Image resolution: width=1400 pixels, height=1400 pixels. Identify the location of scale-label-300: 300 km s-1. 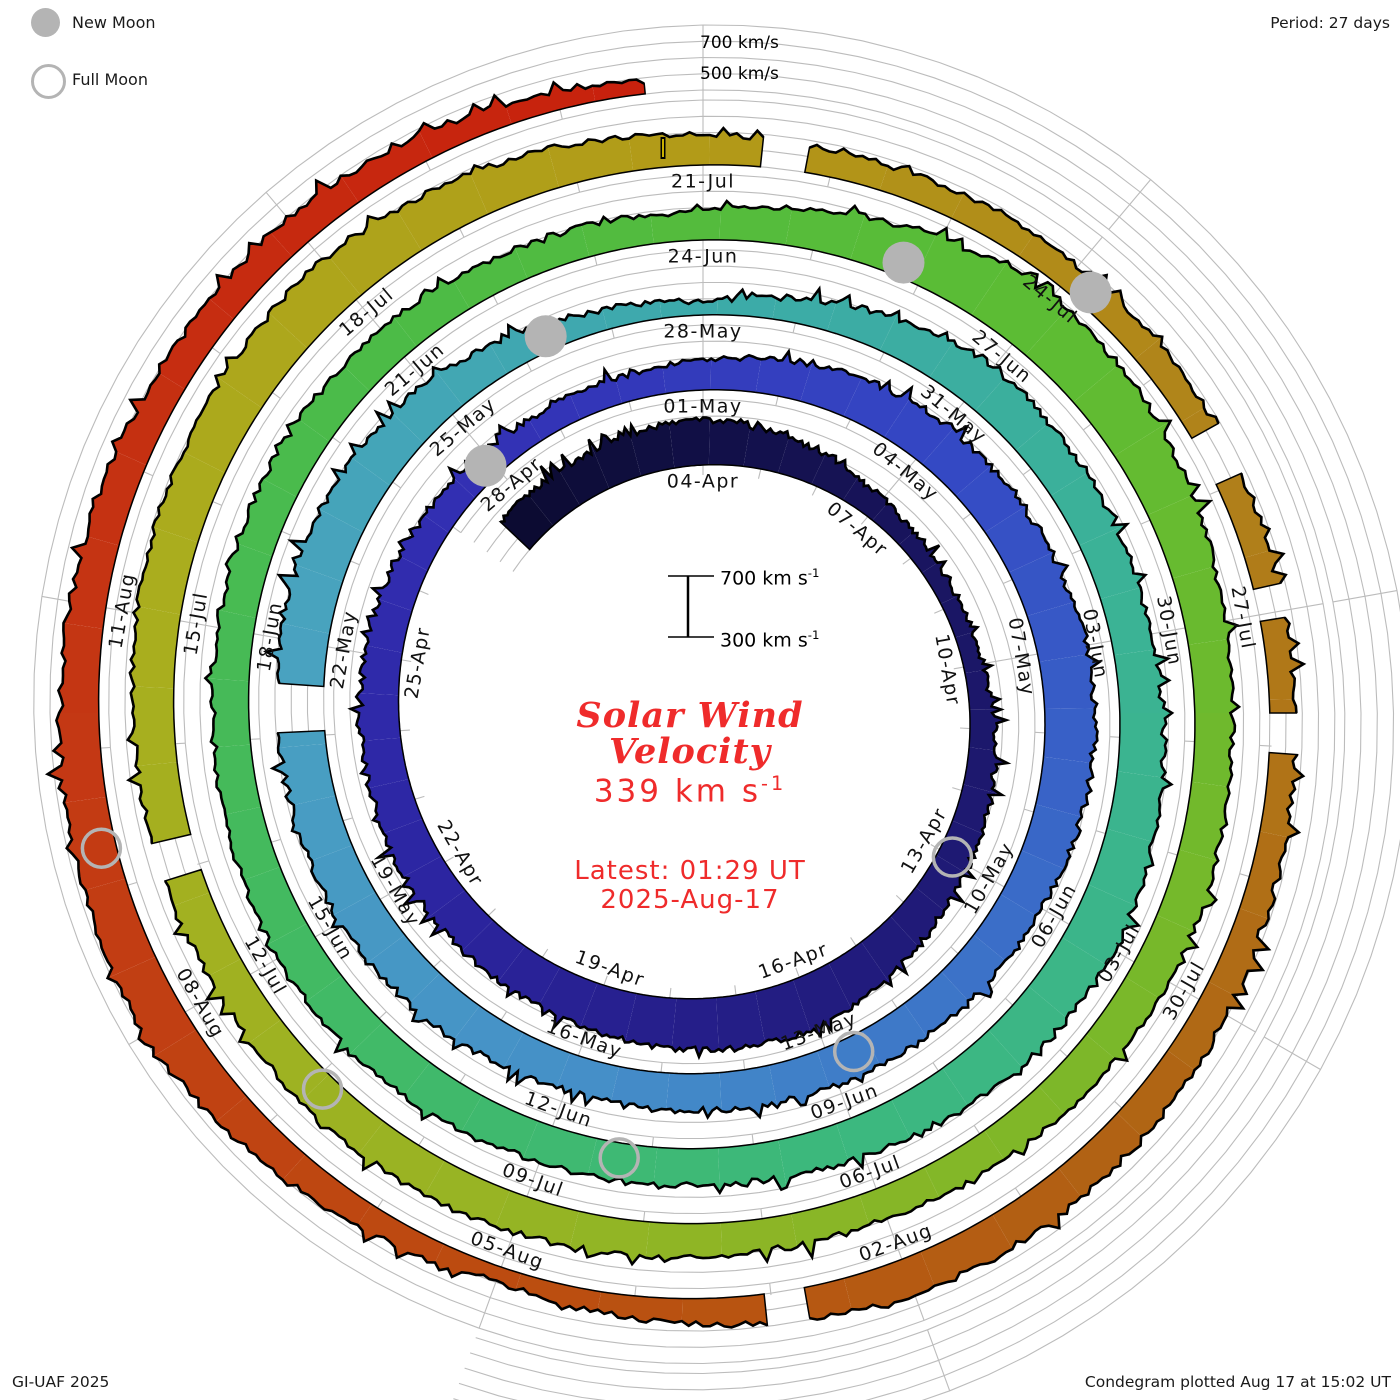
(770, 640).